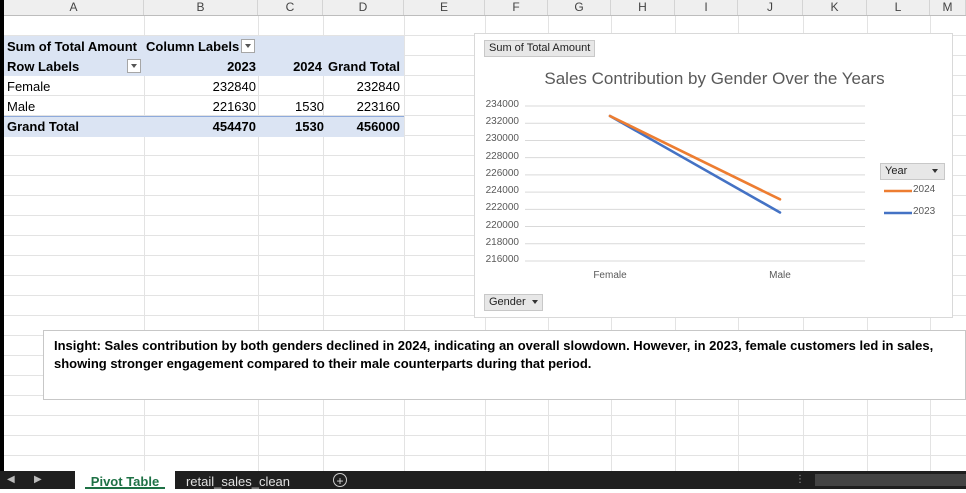 This screenshot has width=966, height=493. Describe the element at coordinates (234, 126) in the screenshot. I see `pivot-cell: 454470` at that location.